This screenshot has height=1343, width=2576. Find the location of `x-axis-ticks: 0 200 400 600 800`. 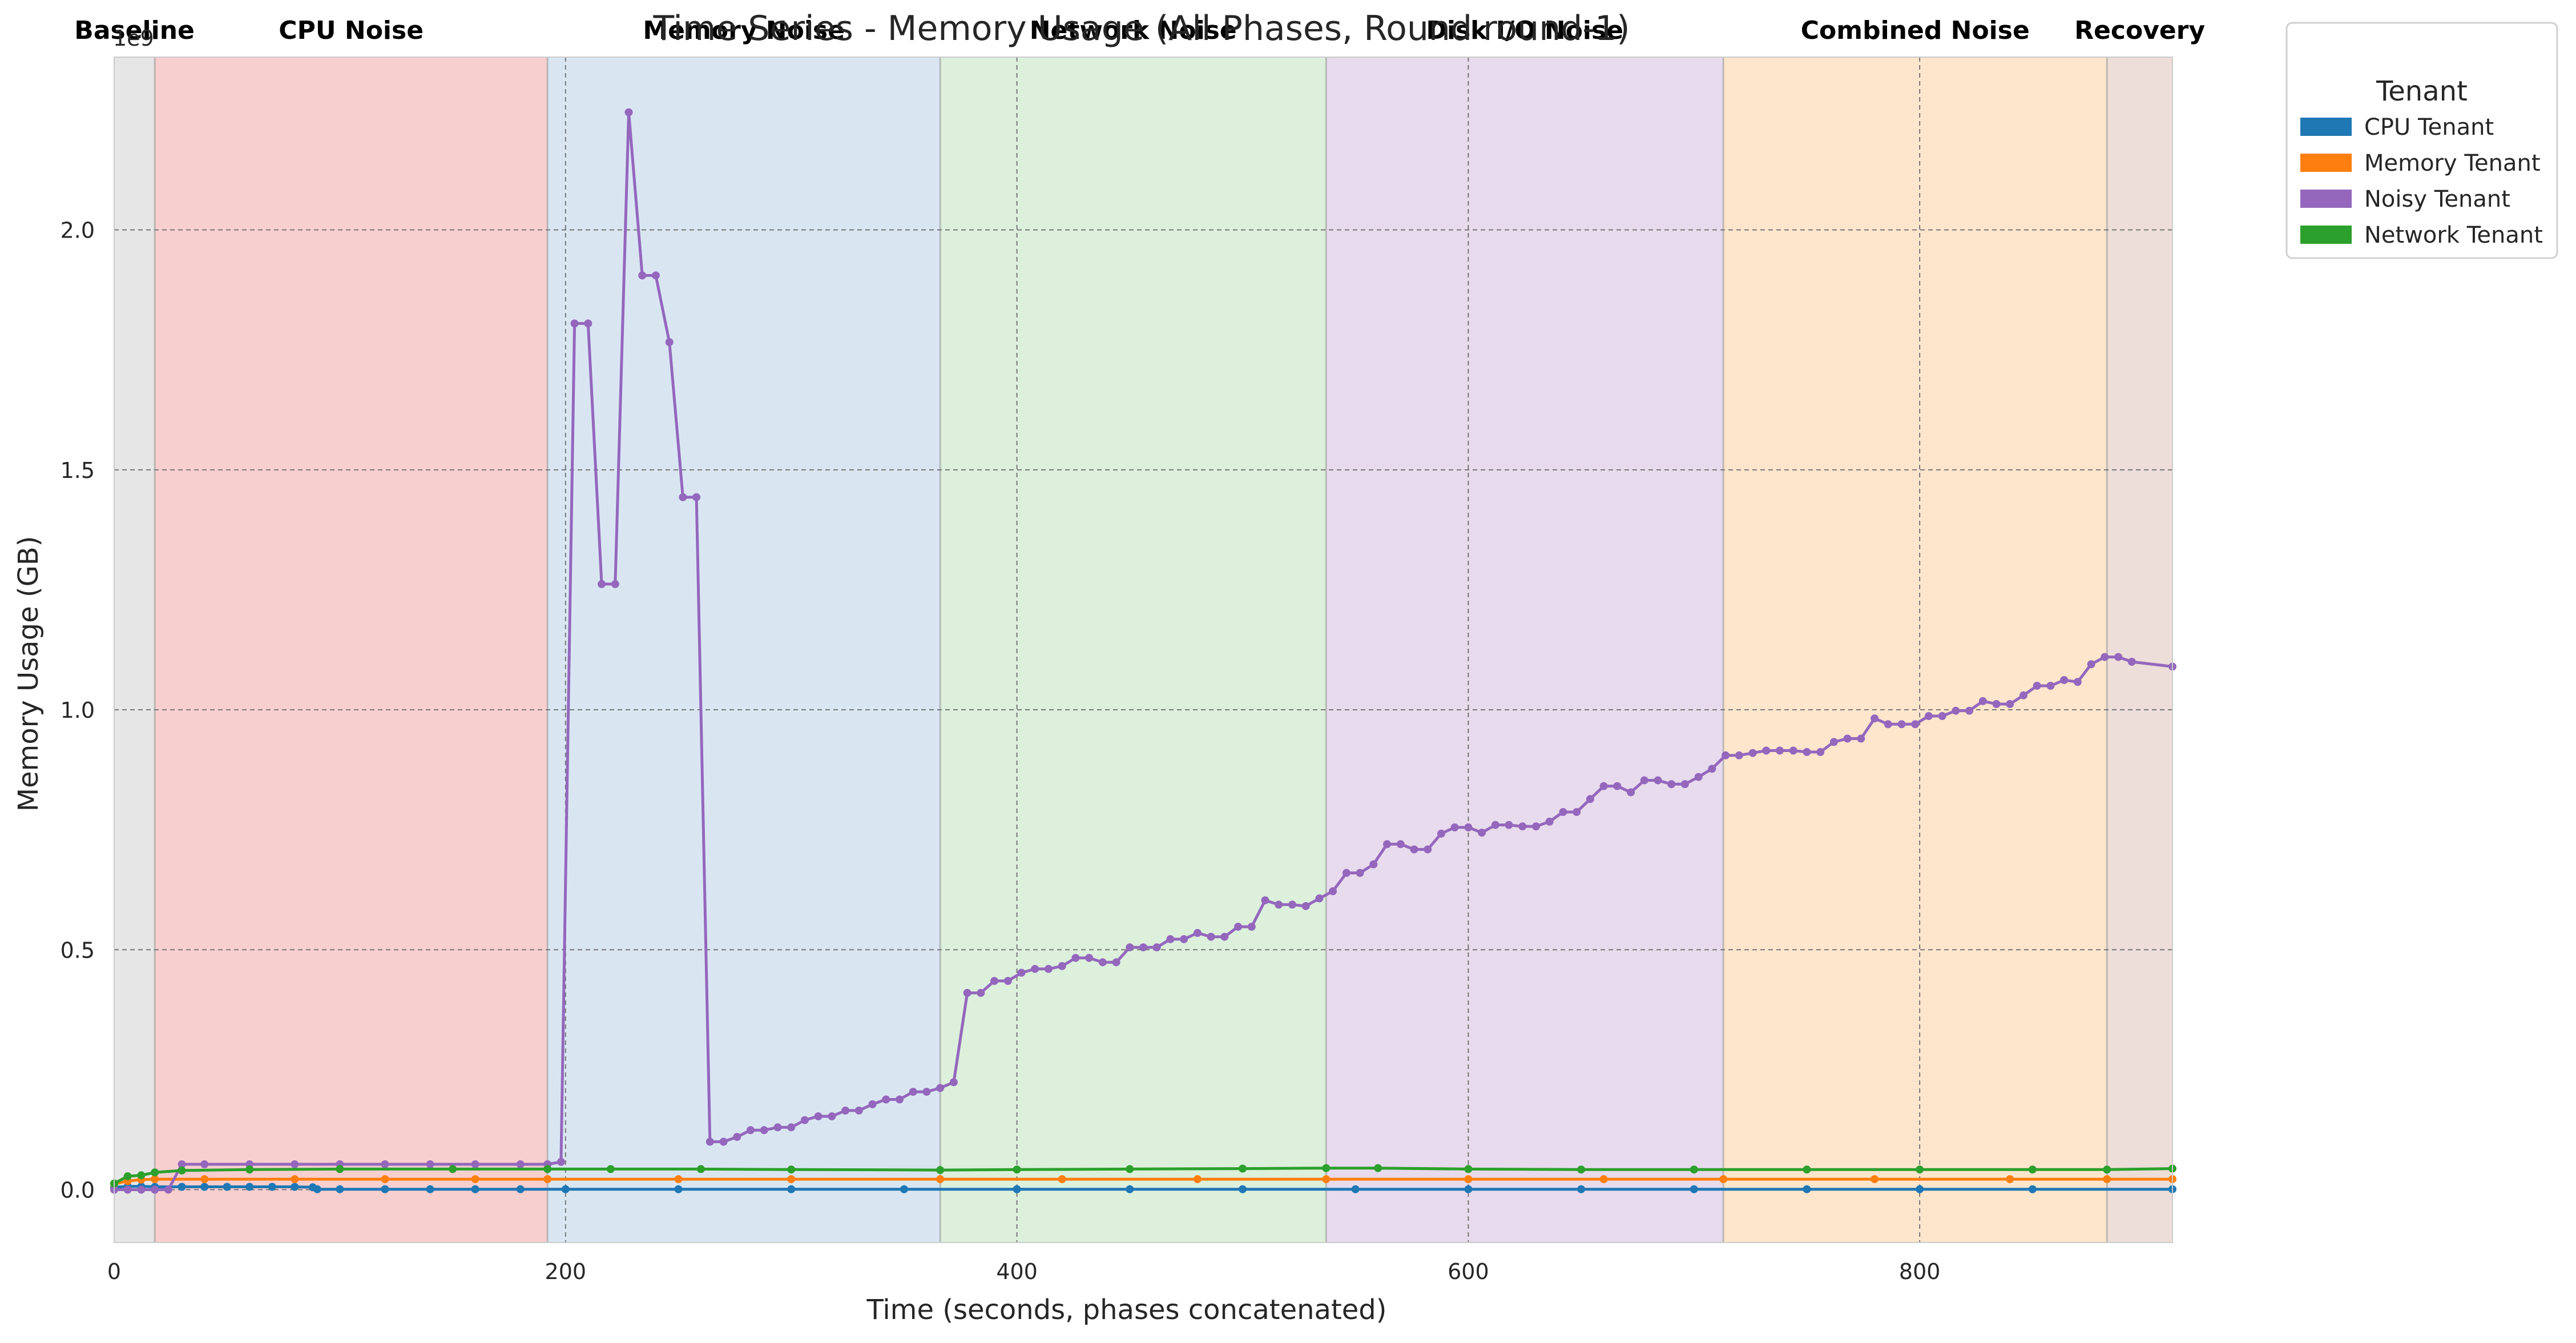

x-axis-ticks: 0 200 400 600 800 is located at coordinates (1024, 1271).